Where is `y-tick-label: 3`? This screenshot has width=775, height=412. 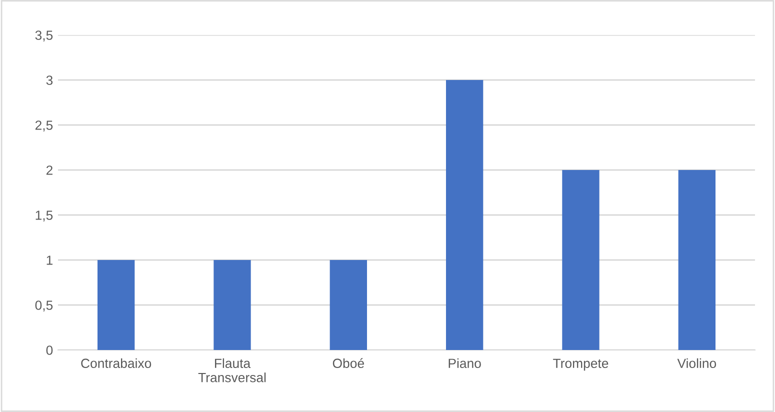
y-tick-label: 3 is located at coordinates (49, 80).